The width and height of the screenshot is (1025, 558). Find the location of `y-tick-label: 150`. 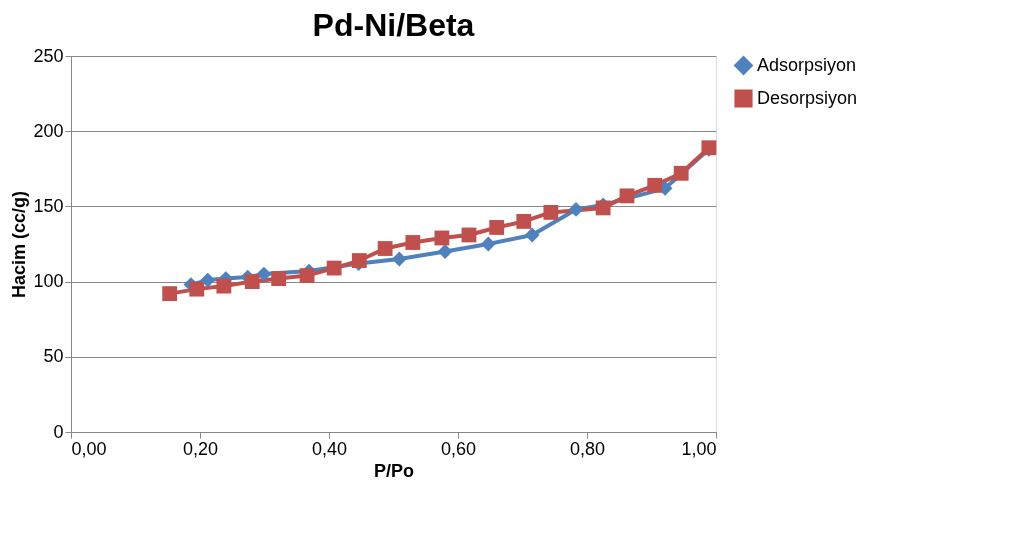

y-tick-label: 150 is located at coordinates (48, 205).